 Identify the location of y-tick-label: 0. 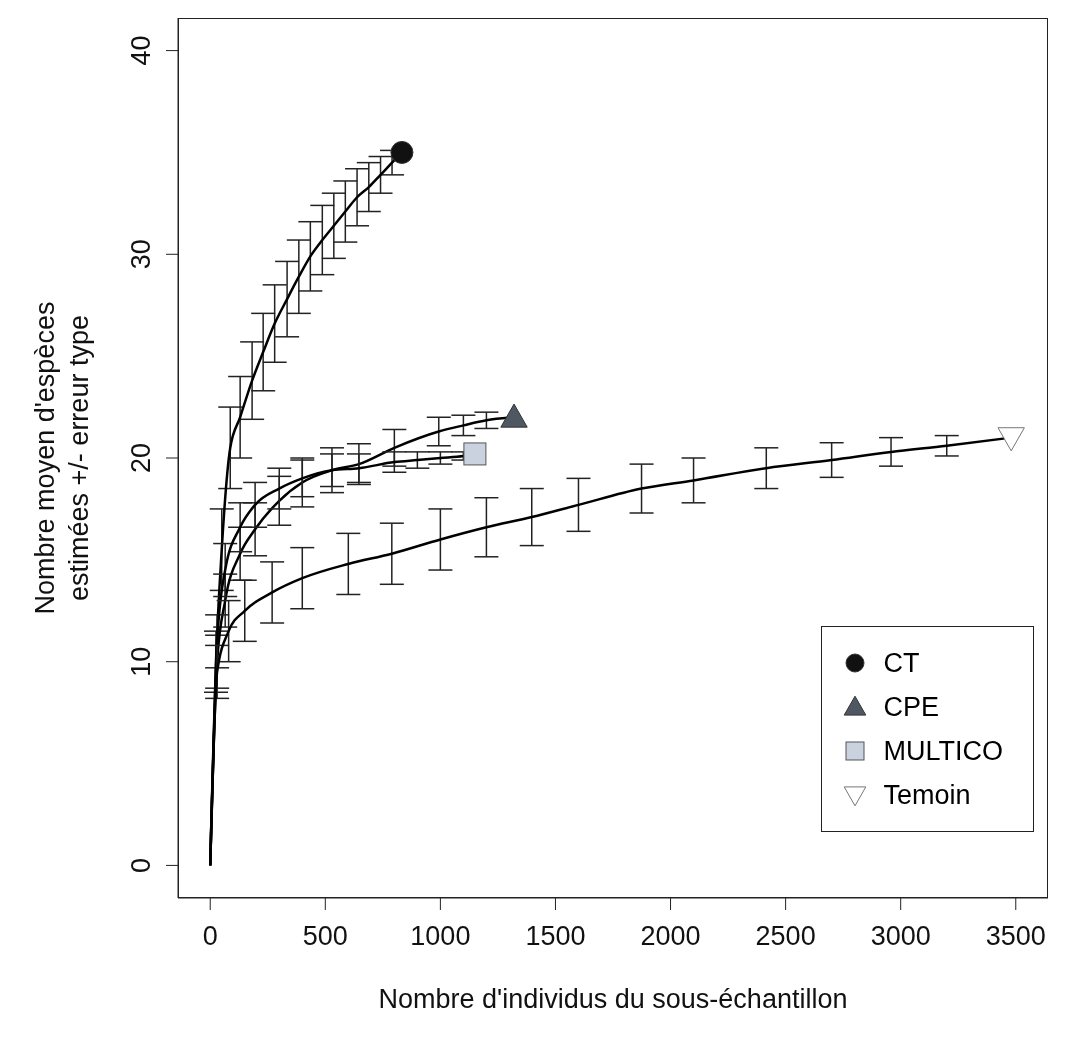
(141, 865).